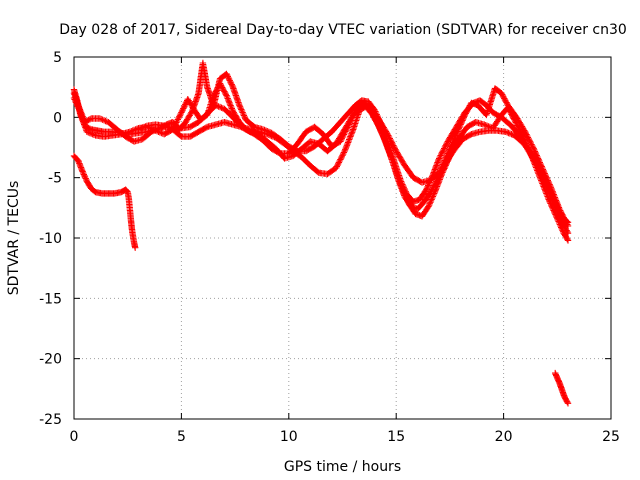 This screenshot has height=480, width=640. I want to click on y-tick-label: -5, so click(55, 179).